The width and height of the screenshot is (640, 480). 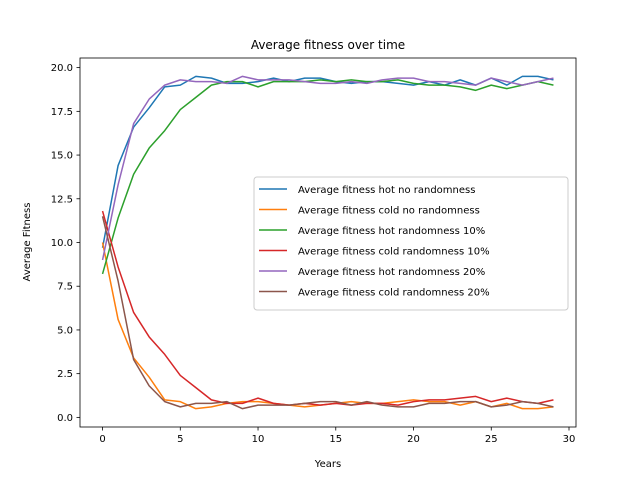 I want to click on legend-label: Average fitness hot randomness 10%, so click(x=391, y=231).